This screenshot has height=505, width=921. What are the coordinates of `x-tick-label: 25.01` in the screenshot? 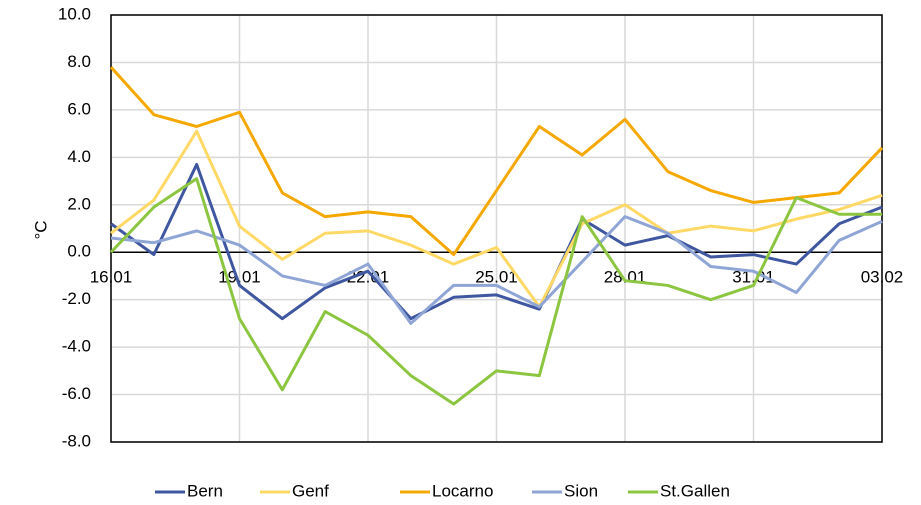 It's located at (496, 277).